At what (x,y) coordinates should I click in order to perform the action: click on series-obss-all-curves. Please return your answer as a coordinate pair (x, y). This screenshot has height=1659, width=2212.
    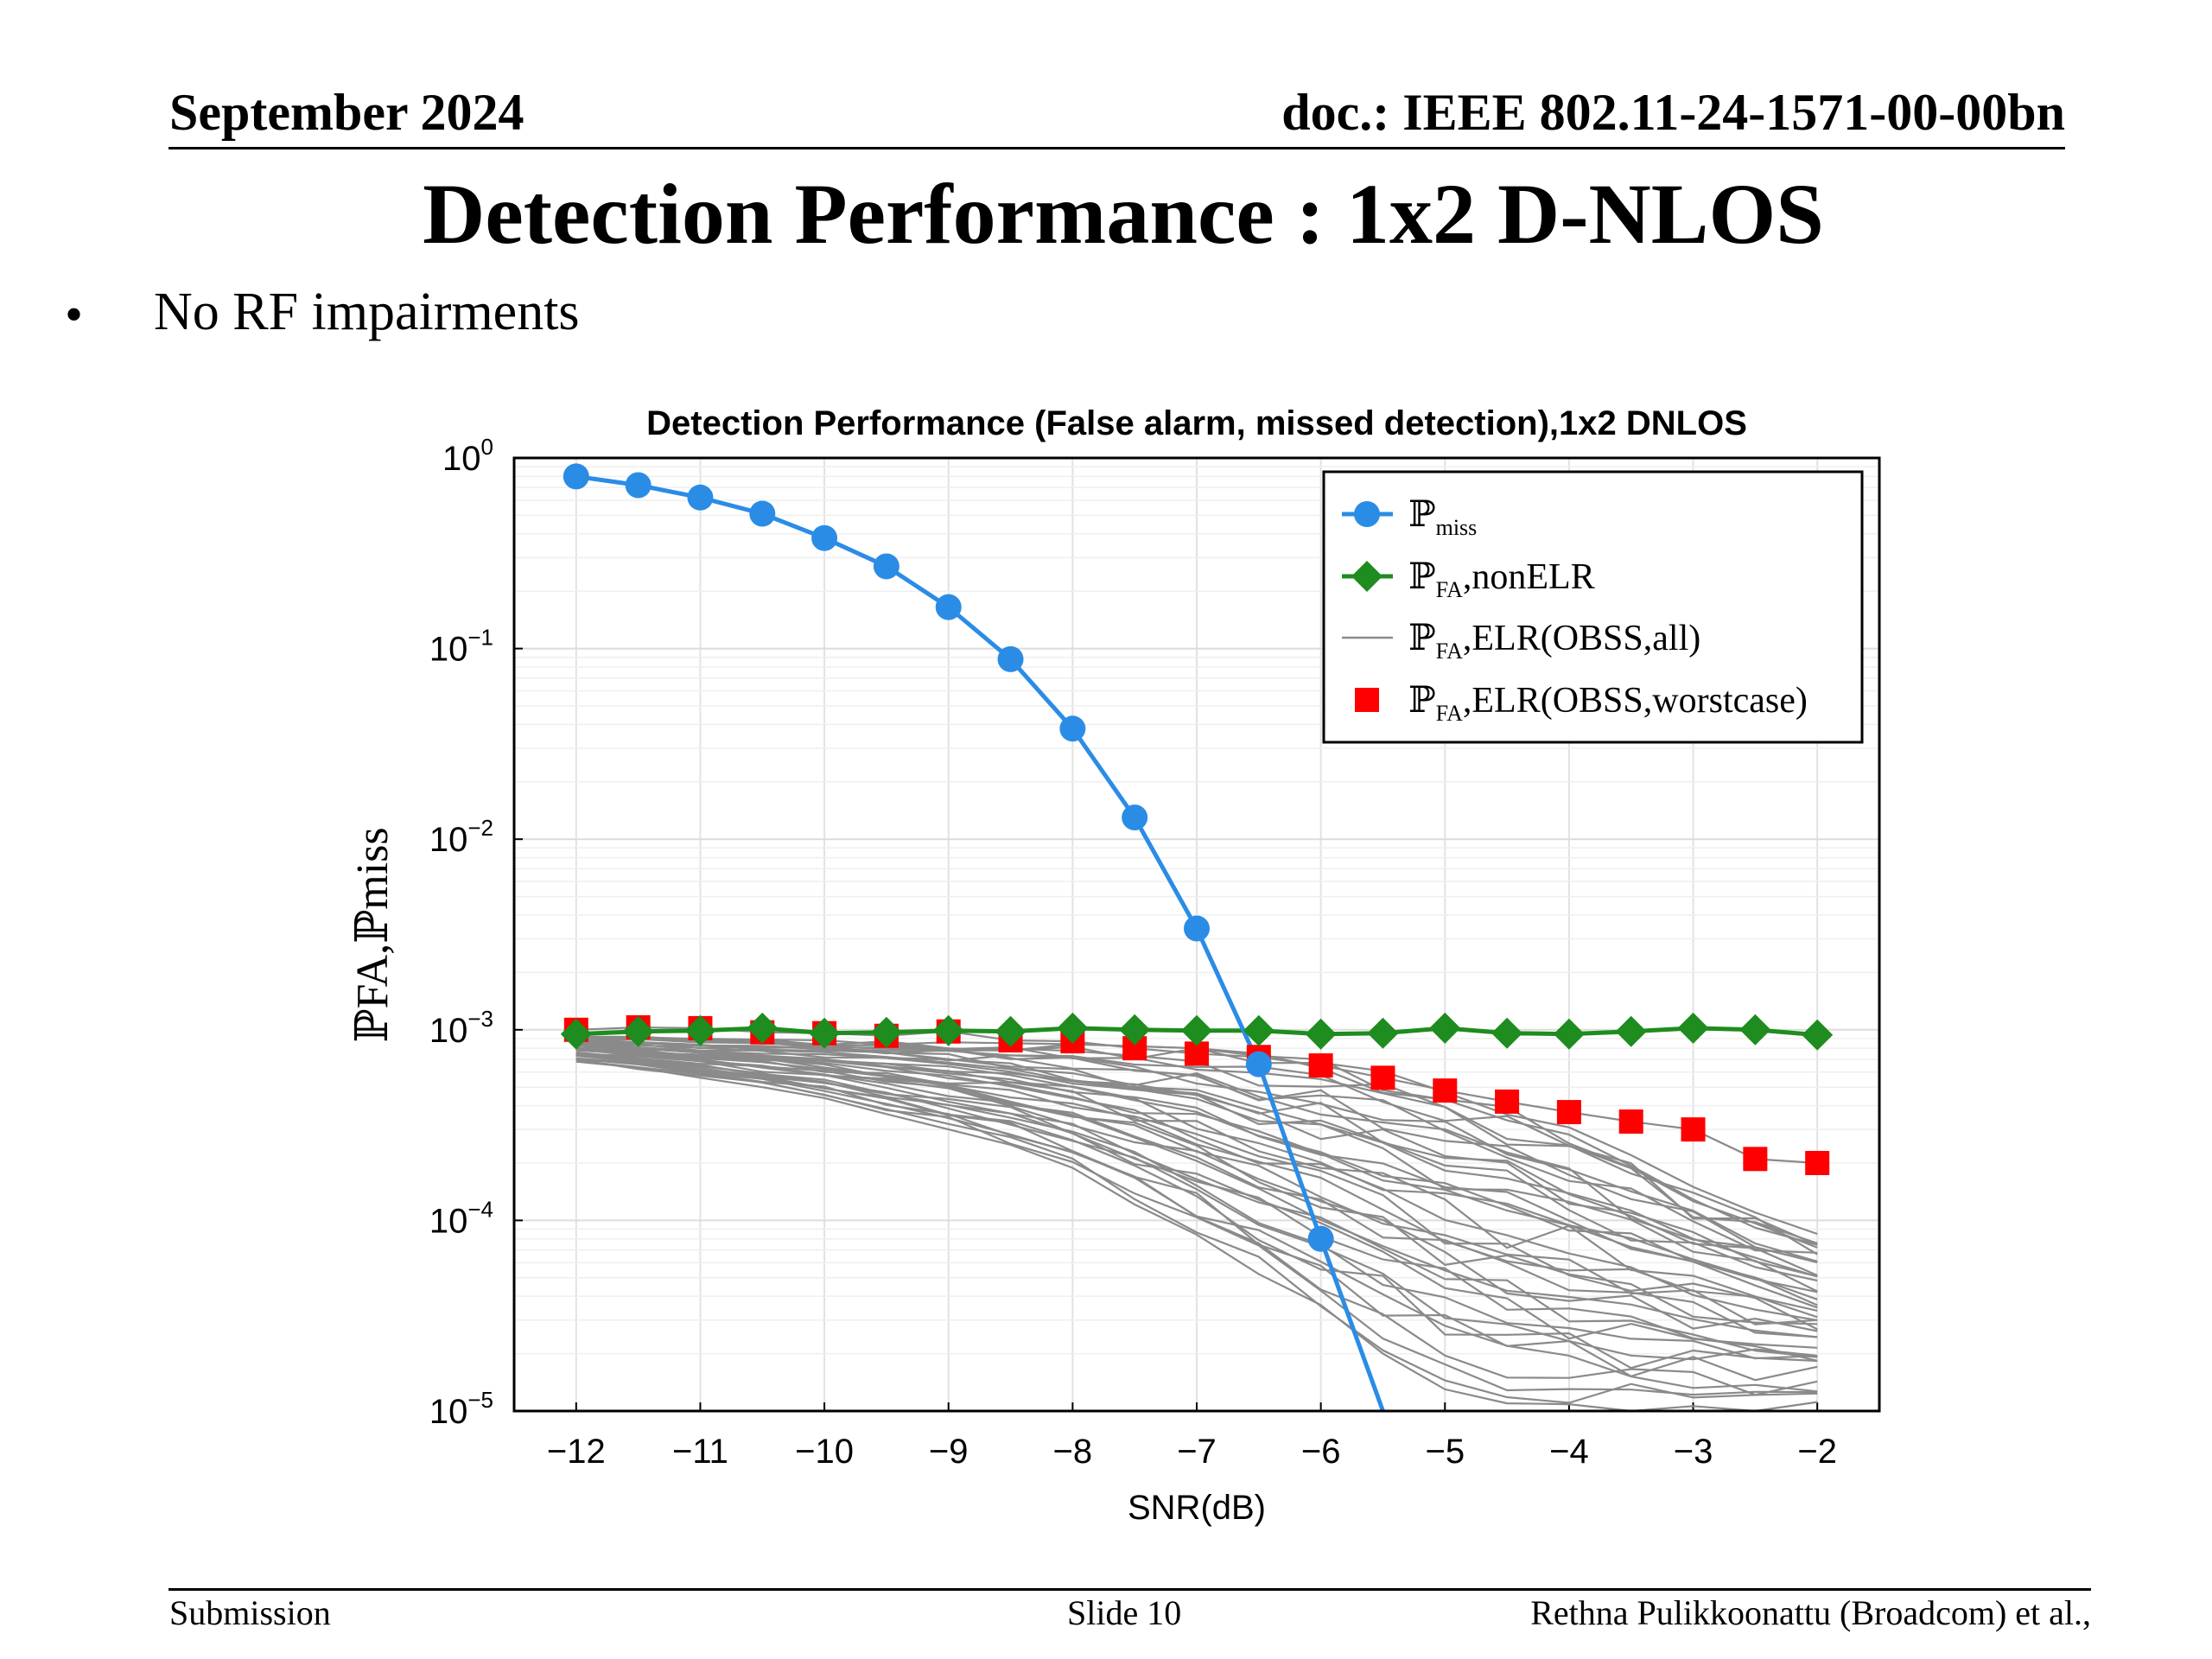
    Looking at the image, I should click on (1196, 1223).